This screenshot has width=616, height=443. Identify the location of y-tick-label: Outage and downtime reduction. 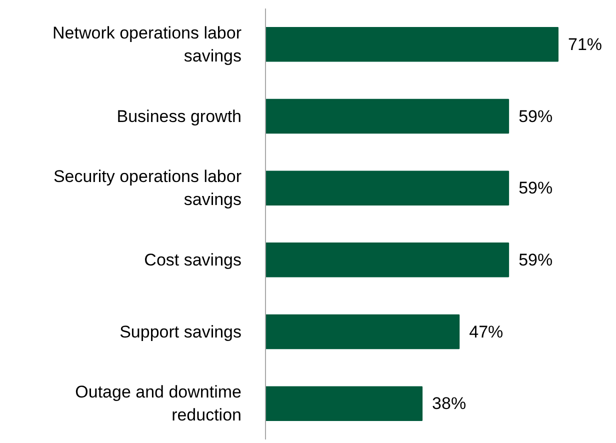
(158, 403).